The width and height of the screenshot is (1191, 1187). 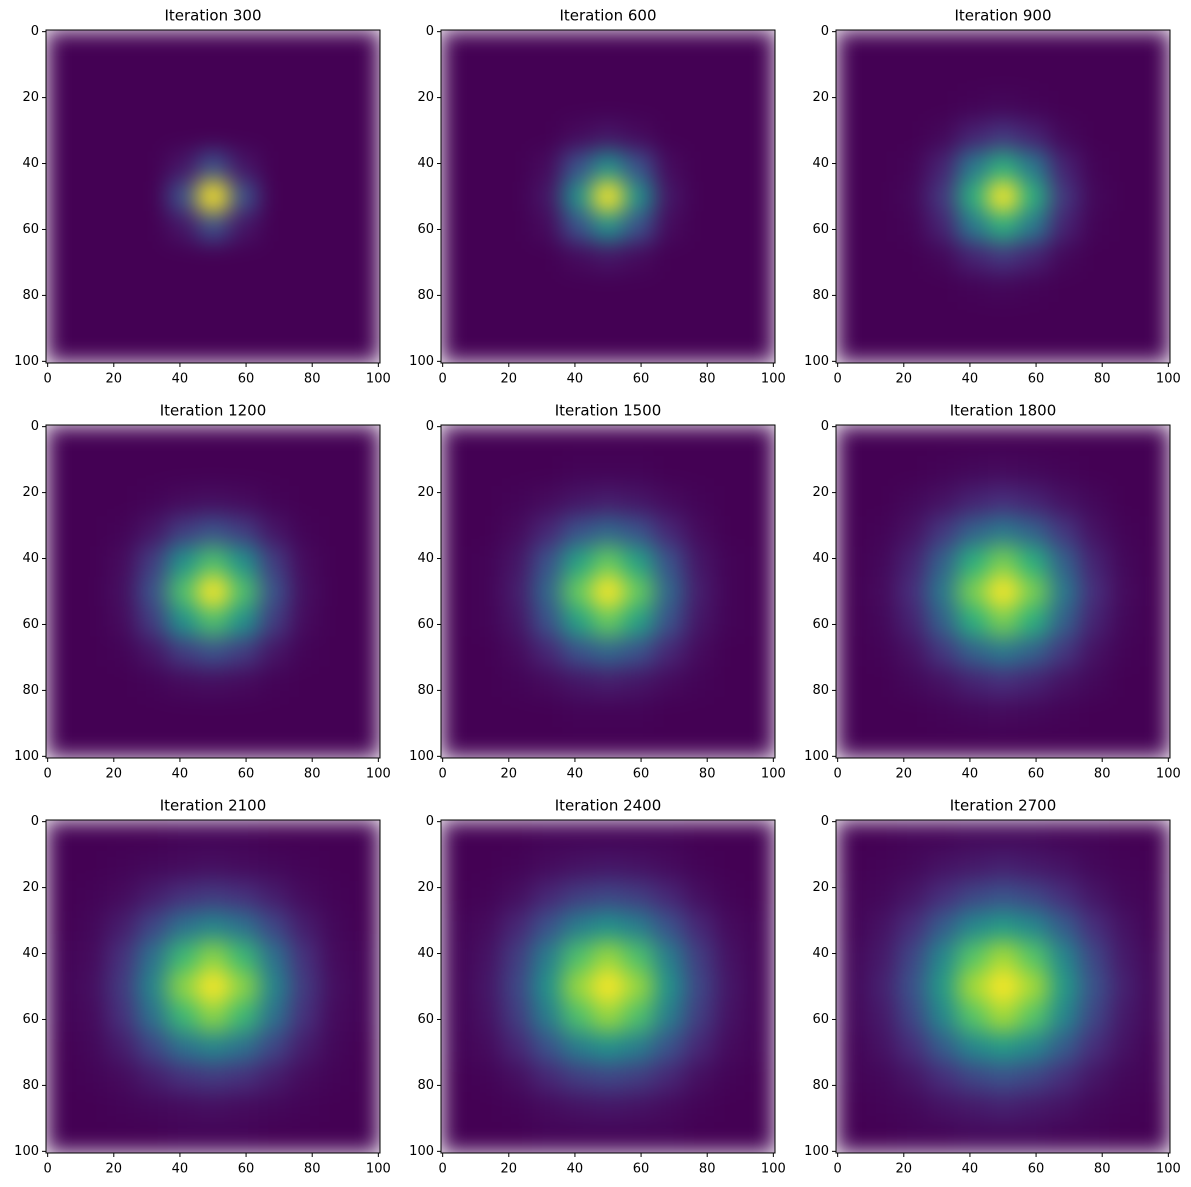 What do you see at coordinates (114, 774) in the screenshot?
I see `x-tick-label: 20` at bounding box center [114, 774].